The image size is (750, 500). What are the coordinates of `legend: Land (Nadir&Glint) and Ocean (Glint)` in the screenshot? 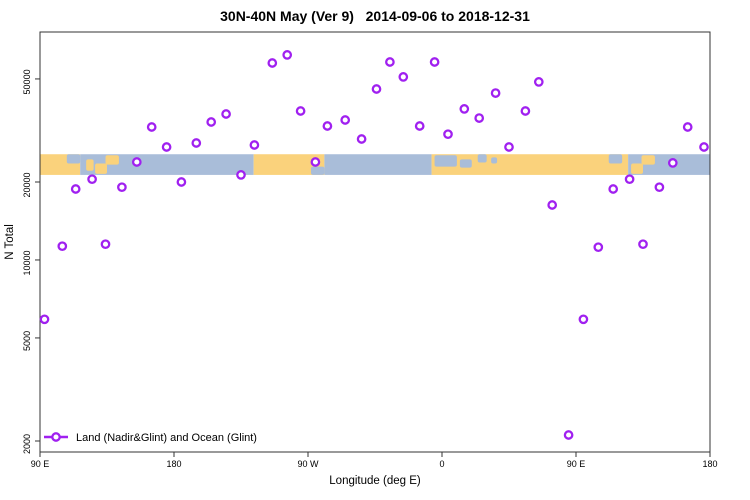 It's located at (150, 438).